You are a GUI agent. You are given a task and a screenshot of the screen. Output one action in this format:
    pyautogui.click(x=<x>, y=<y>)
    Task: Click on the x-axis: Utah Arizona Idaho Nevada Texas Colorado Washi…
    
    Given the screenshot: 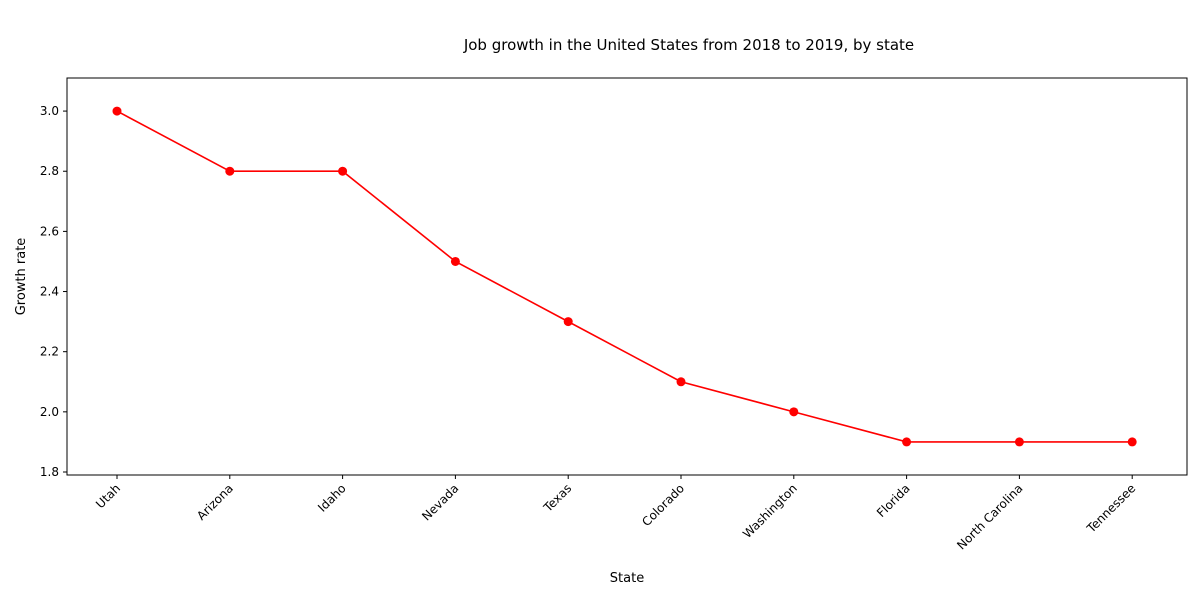 What is the action you would take?
    pyautogui.click(x=615, y=513)
    